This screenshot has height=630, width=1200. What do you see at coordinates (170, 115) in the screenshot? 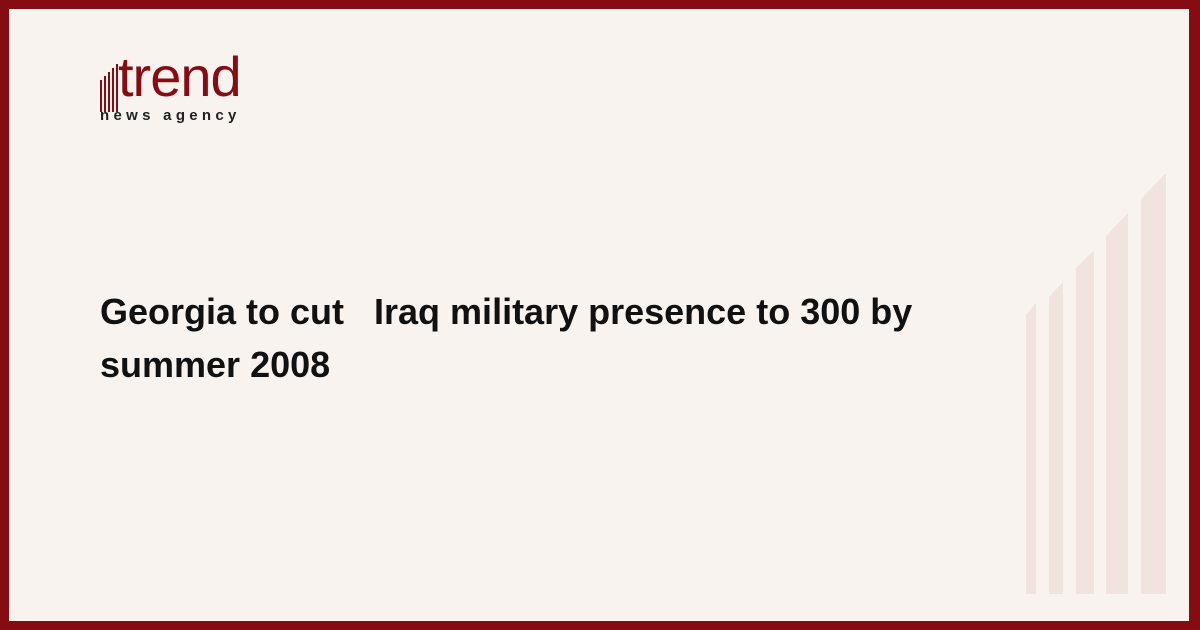
I see `logo-tagline: news agency` at bounding box center [170, 115].